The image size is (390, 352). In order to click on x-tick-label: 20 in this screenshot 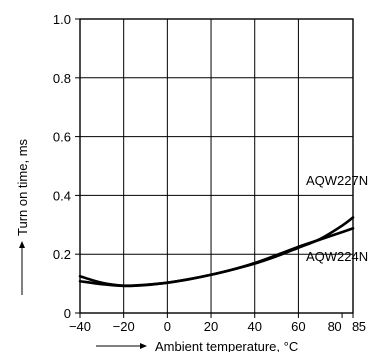, I will do `click(211, 326)`.